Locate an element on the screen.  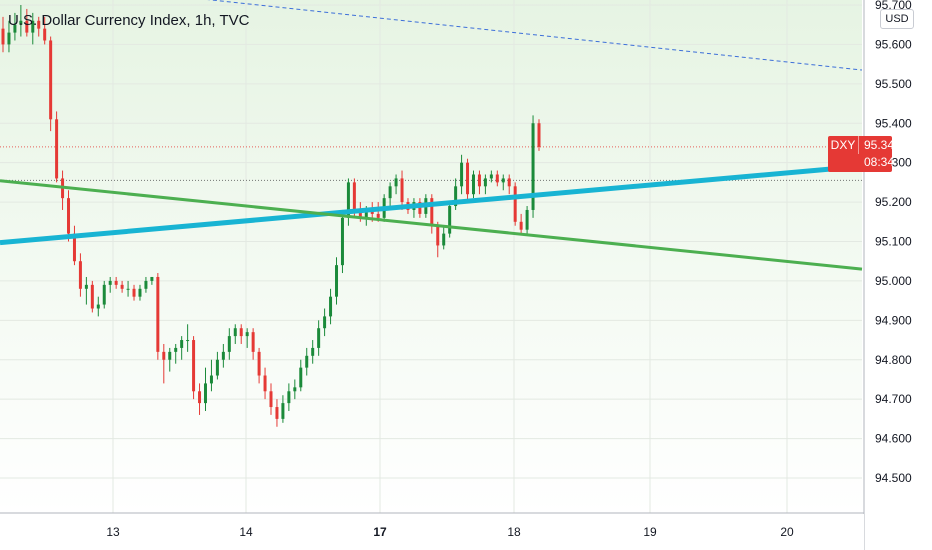
y-tick-label: 94.900 is located at coordinates (893, 320).